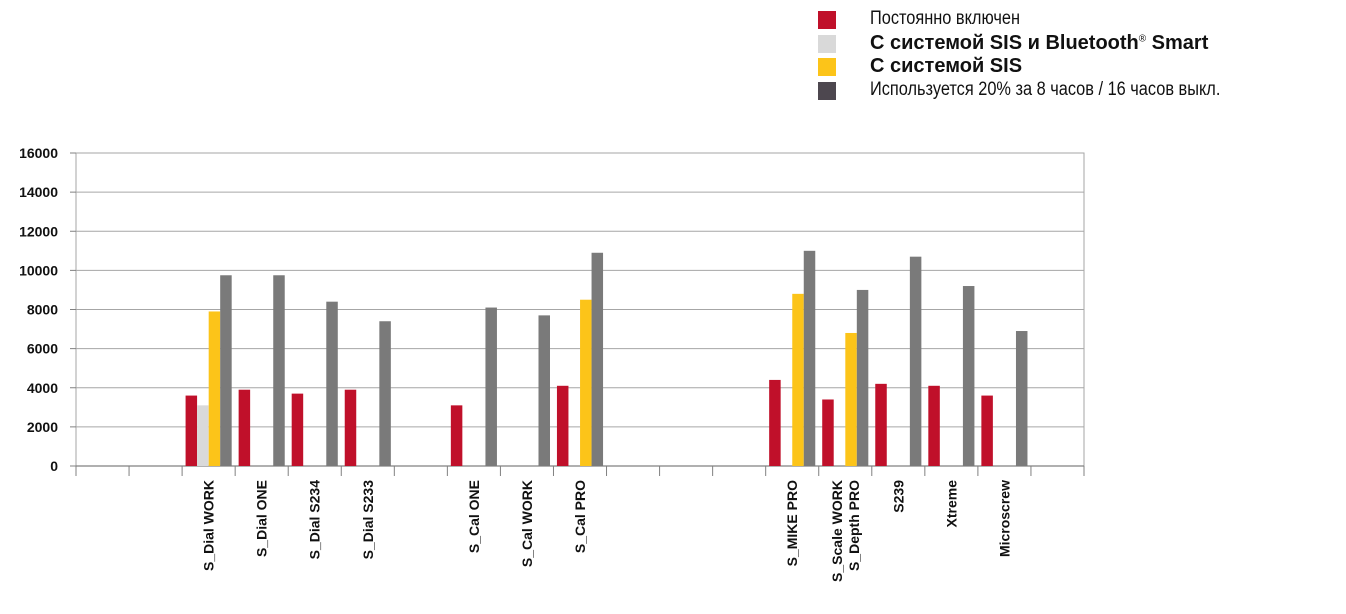 Image resolution: width=1346 pixels, height=614 pixels. I want to click on x-category-label: Xtreme, so click(951, 504).